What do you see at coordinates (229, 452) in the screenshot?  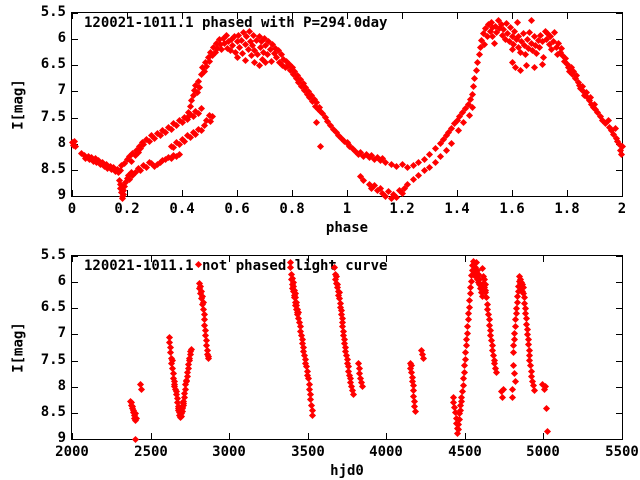 I see `x-tick-label: 3000` at bounding box center [229, 452].